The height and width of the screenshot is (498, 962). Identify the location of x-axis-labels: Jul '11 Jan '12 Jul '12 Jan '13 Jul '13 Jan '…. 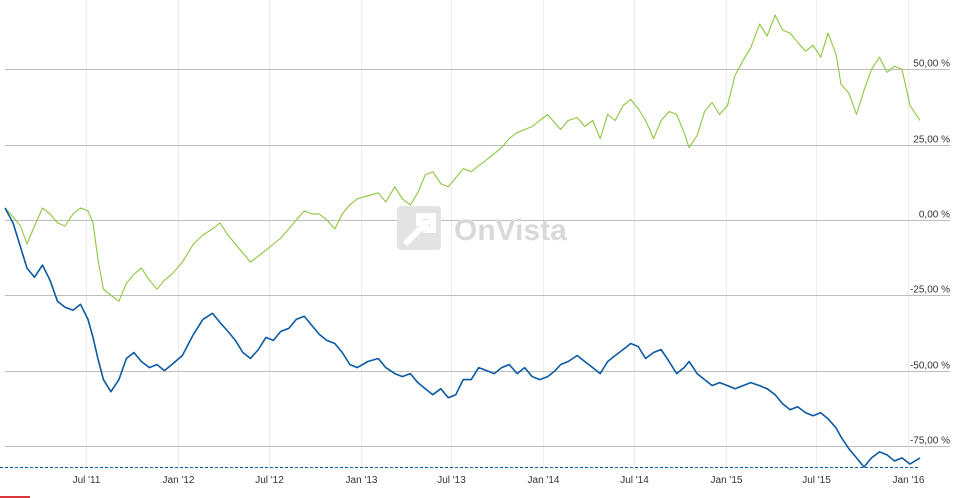
(499, 480).